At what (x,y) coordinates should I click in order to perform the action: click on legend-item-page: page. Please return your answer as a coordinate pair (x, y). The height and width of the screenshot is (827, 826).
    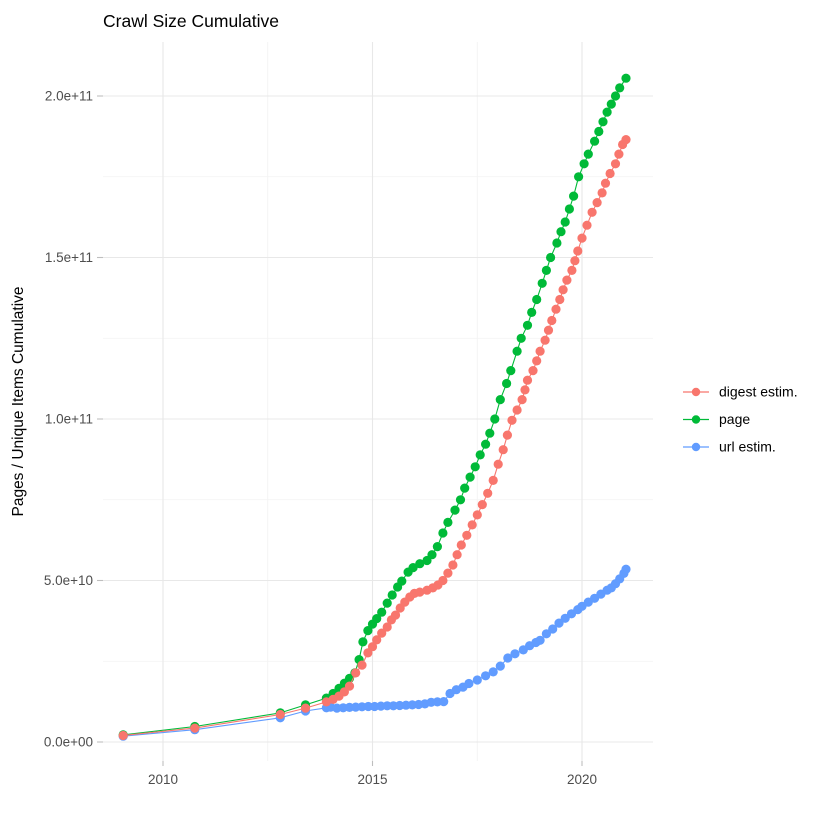
    Looking at the image, I should click on (716, 419).